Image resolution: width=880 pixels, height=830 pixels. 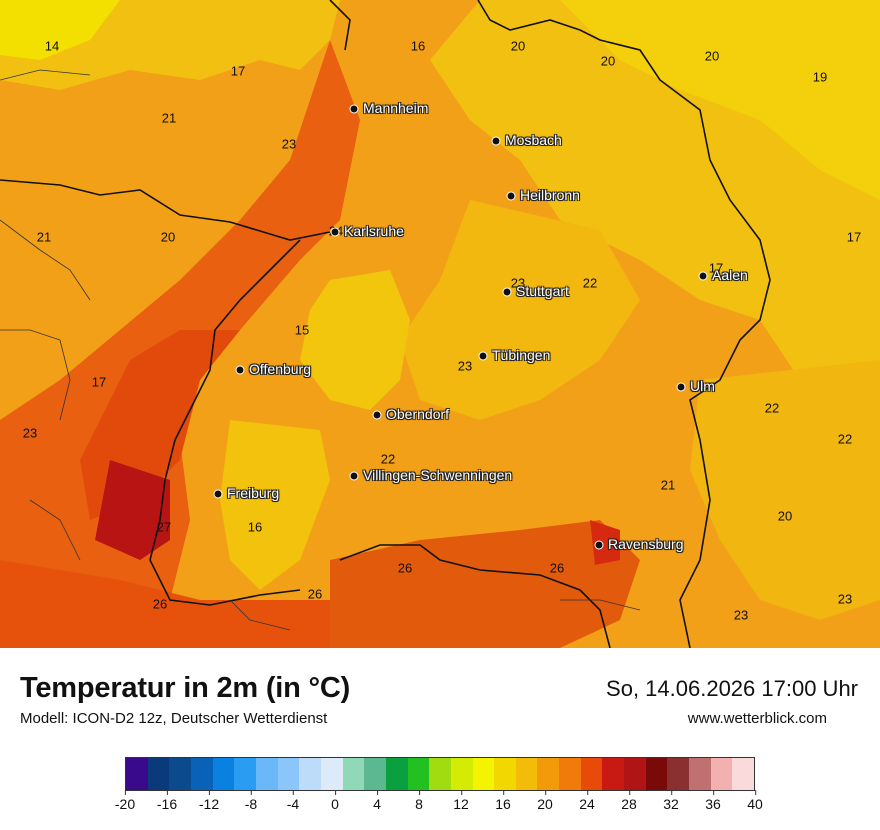 I want to click on city-name: Stuttgart, so click(x=542, y=291).